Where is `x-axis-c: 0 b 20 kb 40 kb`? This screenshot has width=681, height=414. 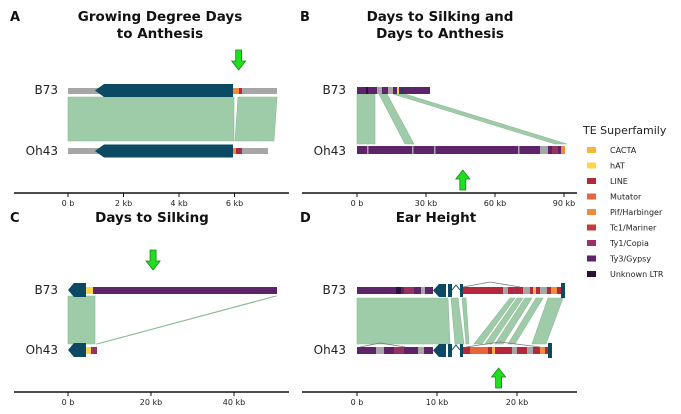 x-axis-c: 0 b 20 kb 40 kb is located at coordinates (151, 399).